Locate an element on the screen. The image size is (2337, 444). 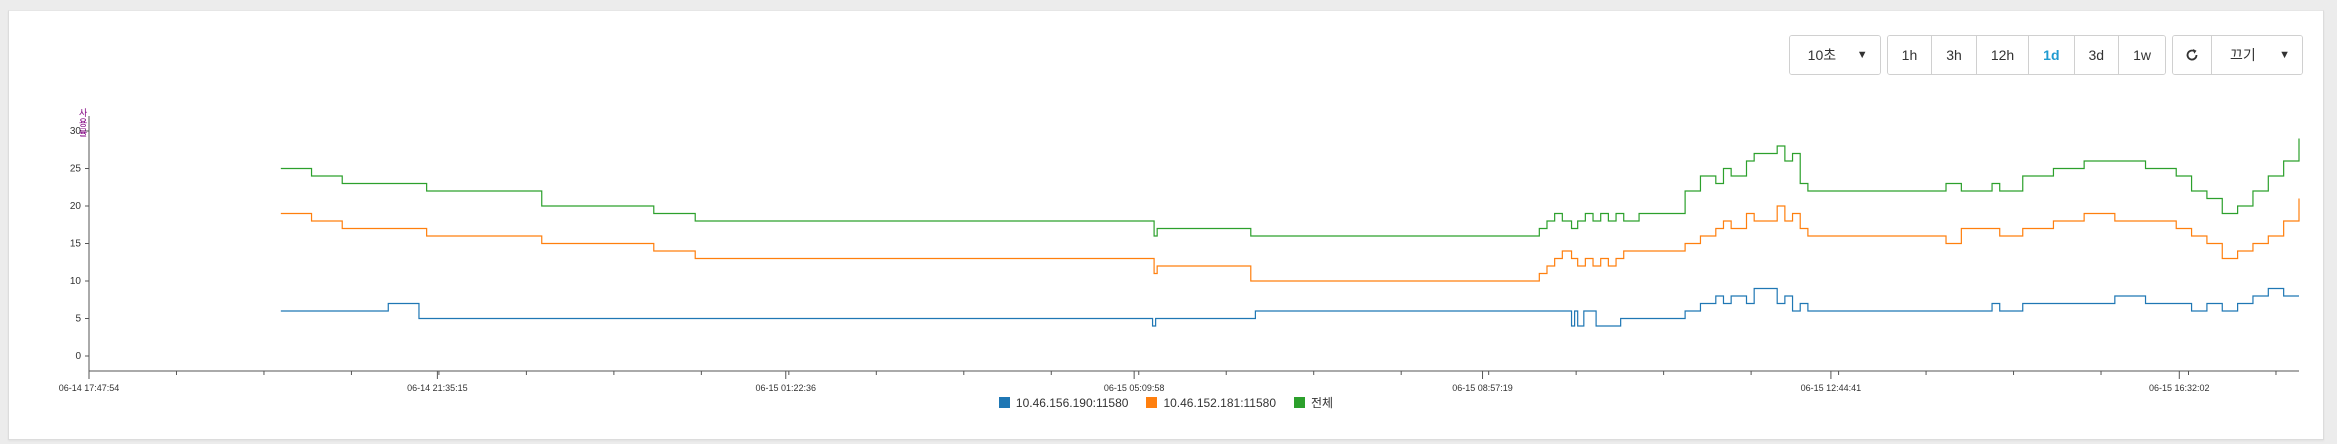
legend-item-series-0: 10.46.156.190:11580 is located at coordinates (1063, 402).